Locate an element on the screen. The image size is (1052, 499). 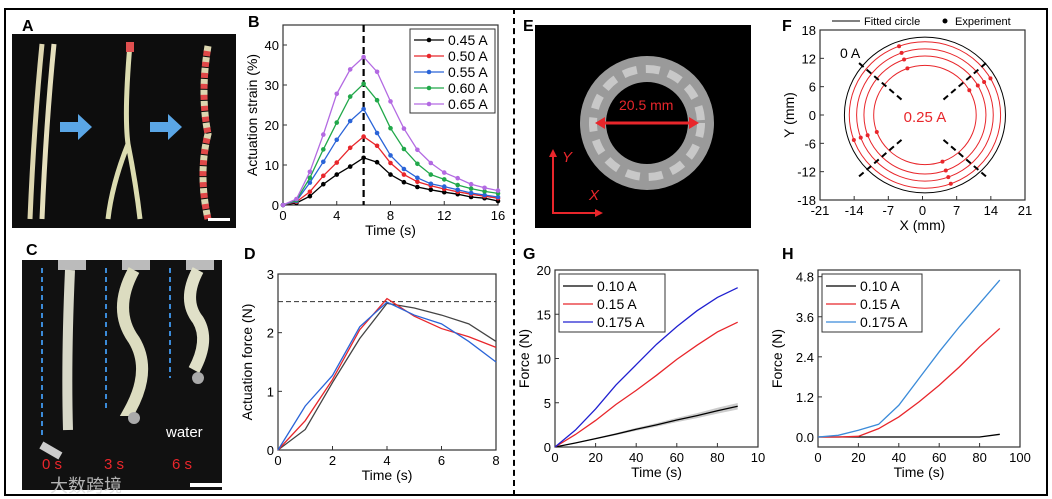
x-tick-label: 10 is located at coordinates (758, 457).